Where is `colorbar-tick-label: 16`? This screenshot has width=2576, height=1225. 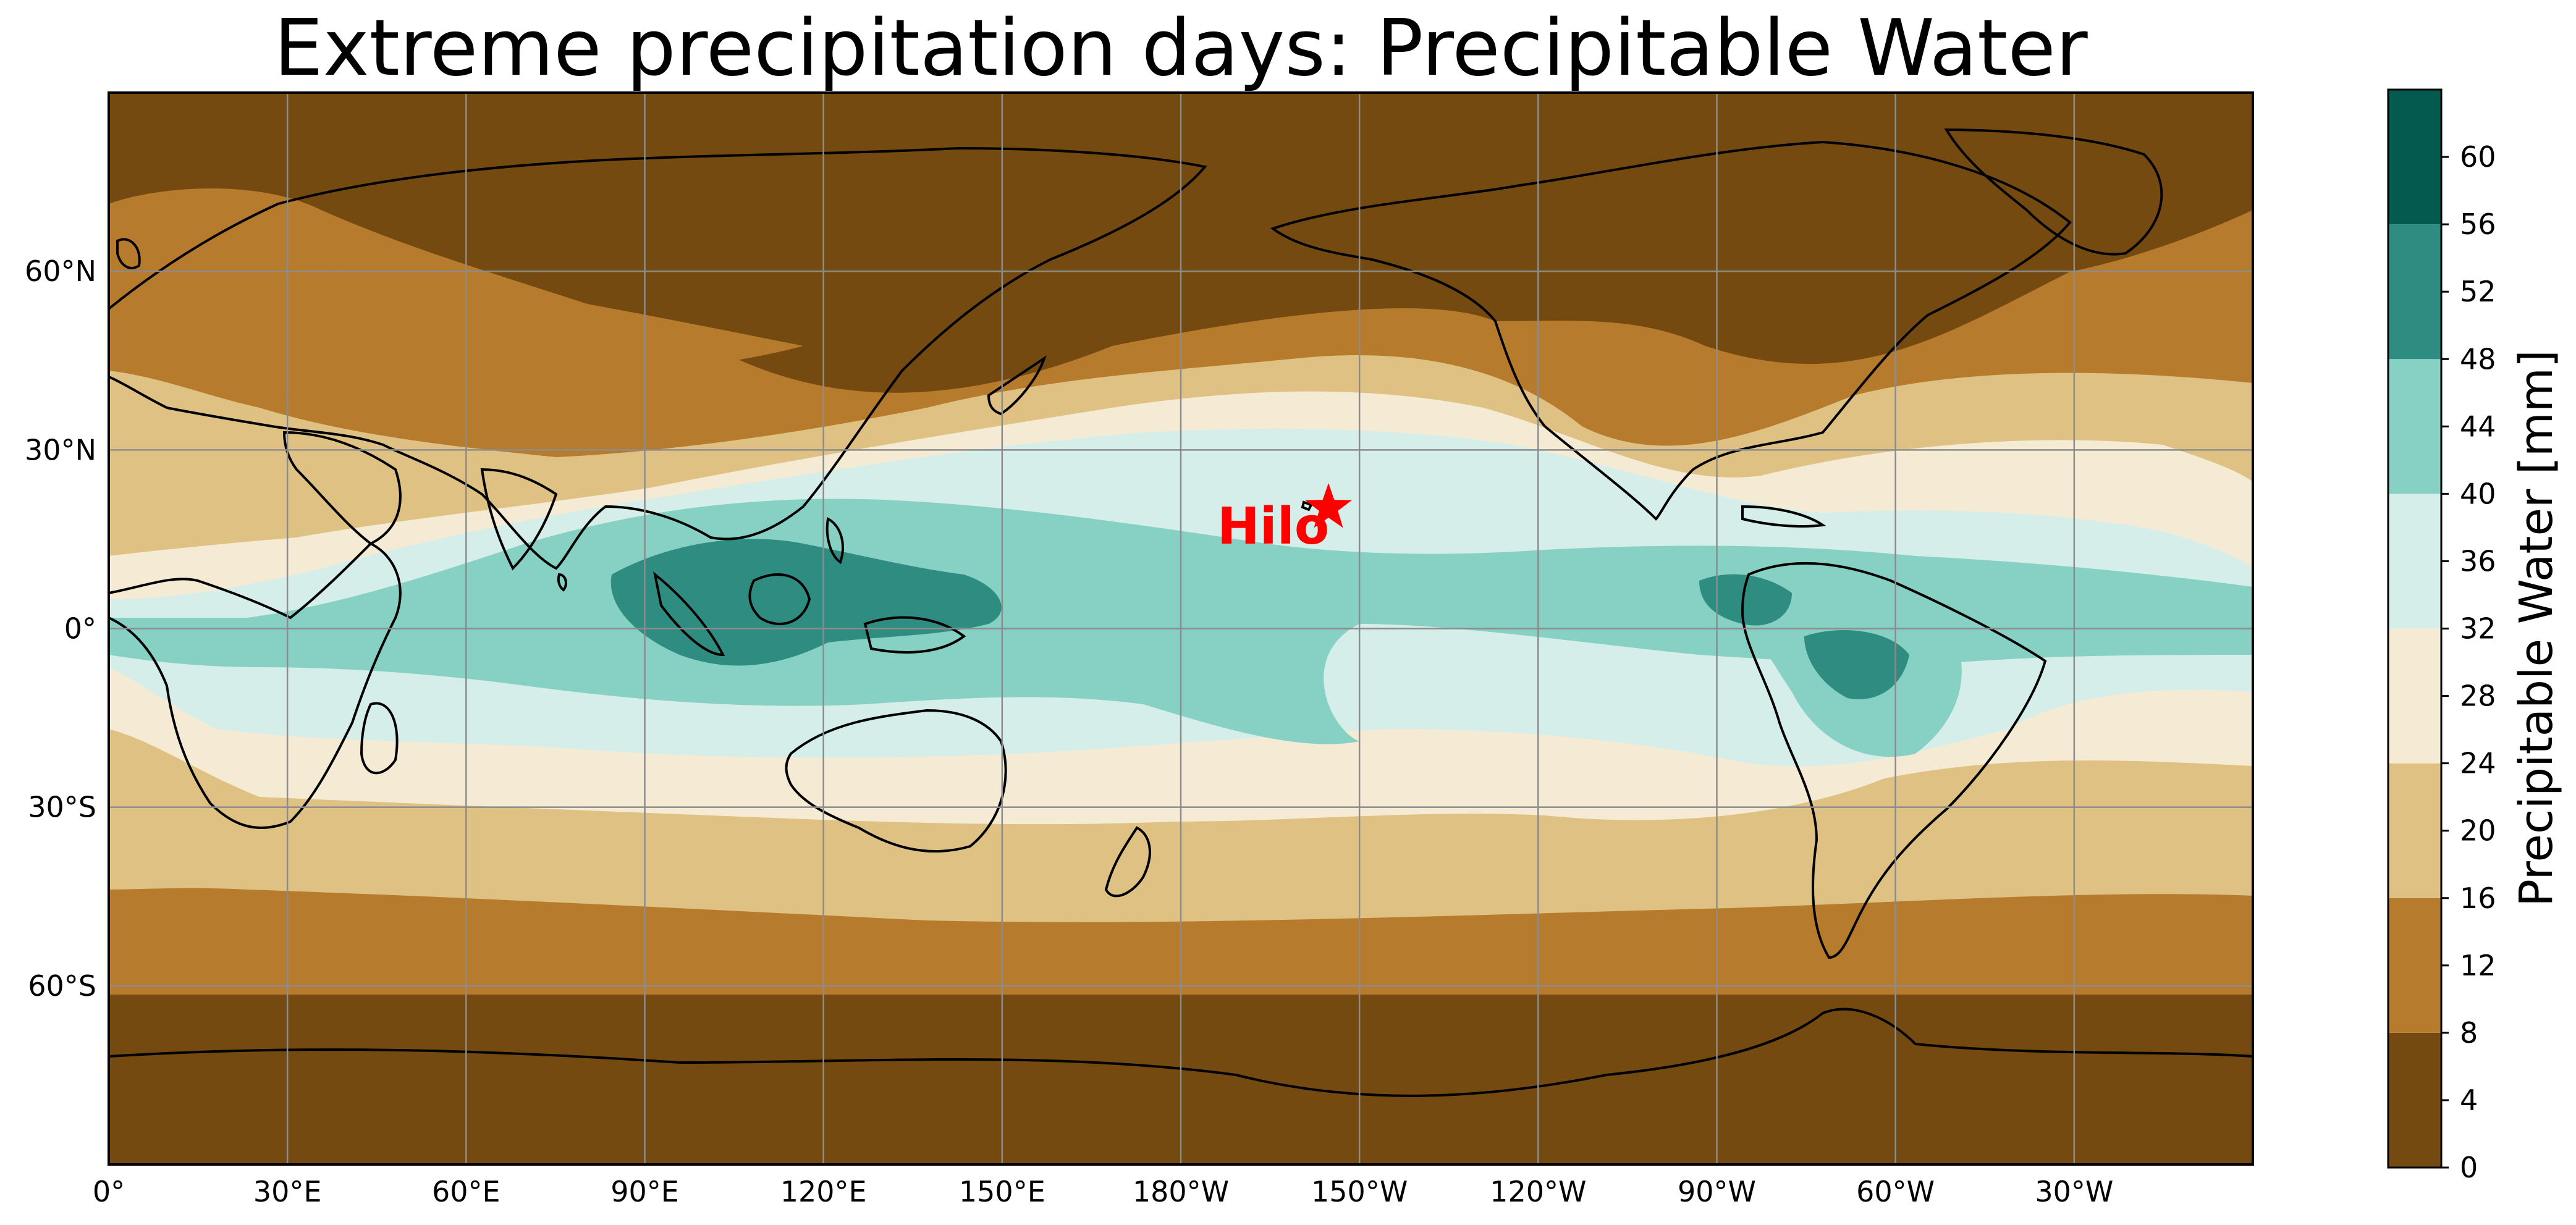
colorbar-tick-label: 16 is located at coordinates (2478, 899).